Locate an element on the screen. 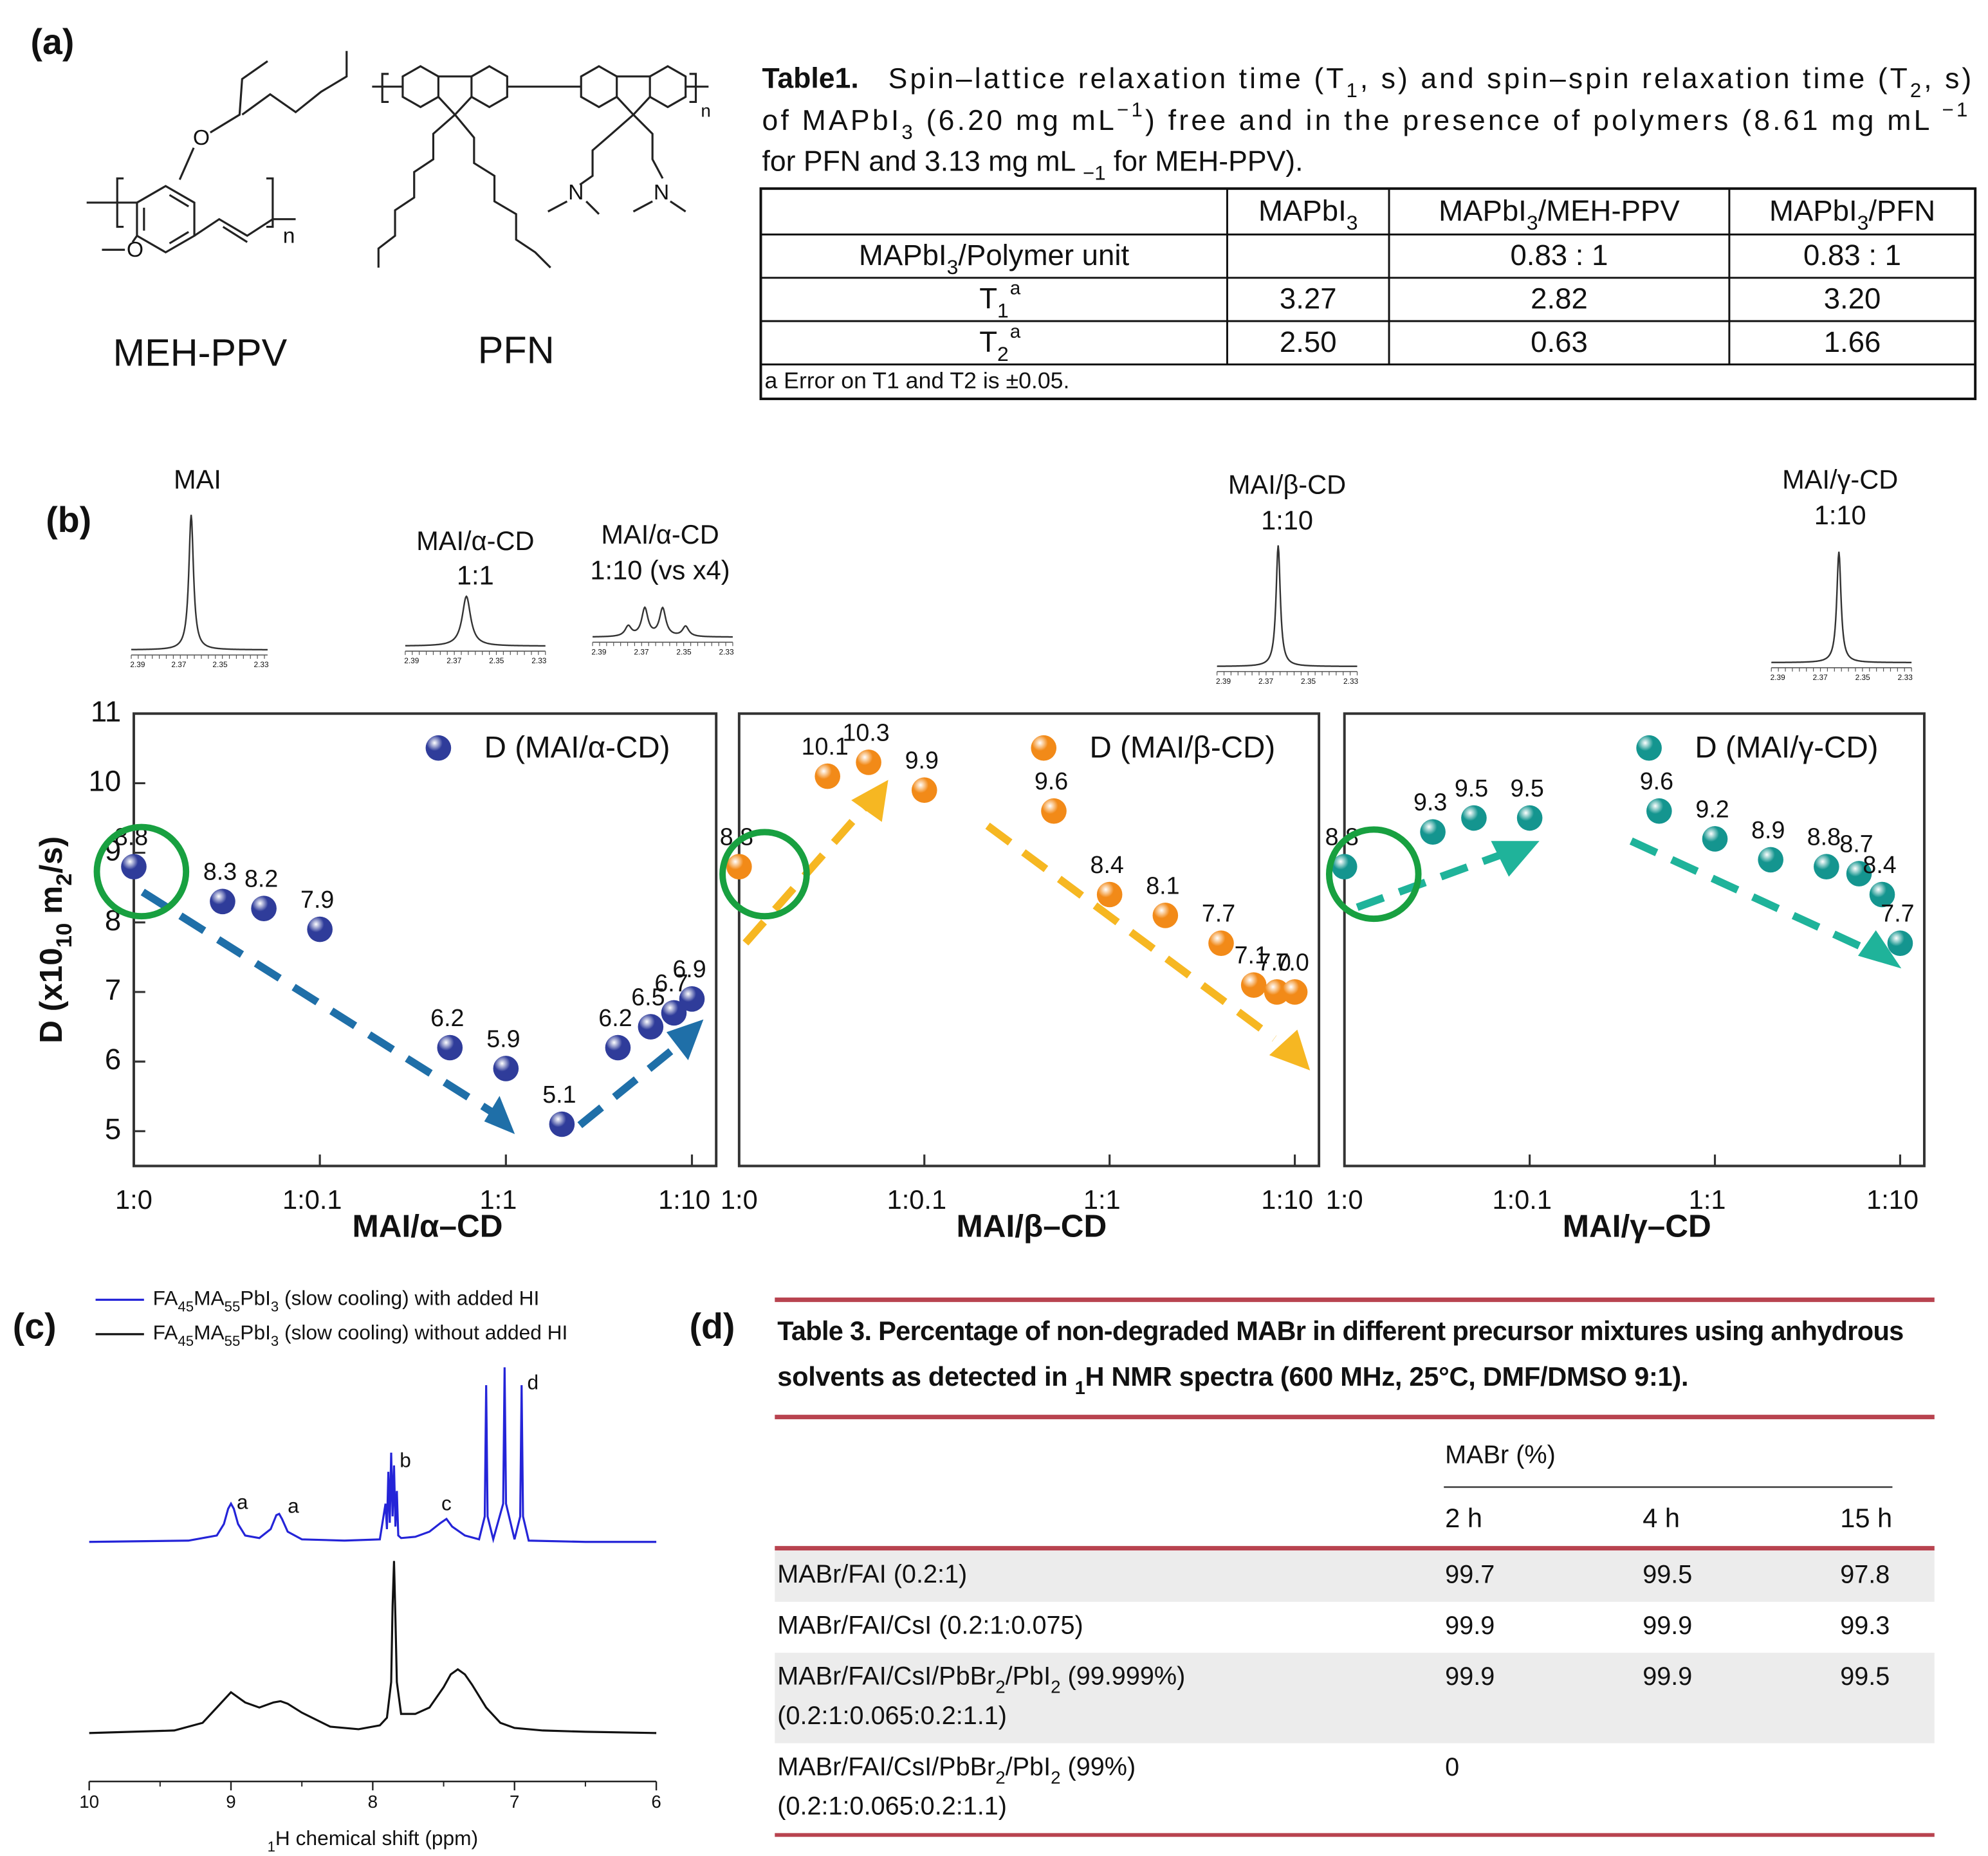 This screenshot has height=1856, width=1988. table-title: Table1. is located at coordinates (810, 79).